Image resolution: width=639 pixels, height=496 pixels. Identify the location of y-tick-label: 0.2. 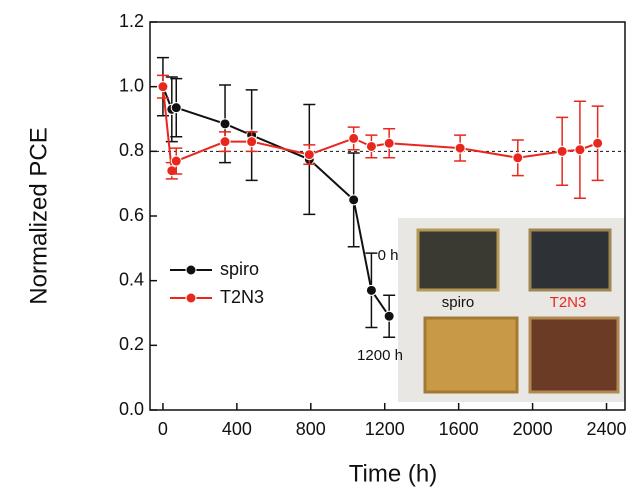
(131, 344).